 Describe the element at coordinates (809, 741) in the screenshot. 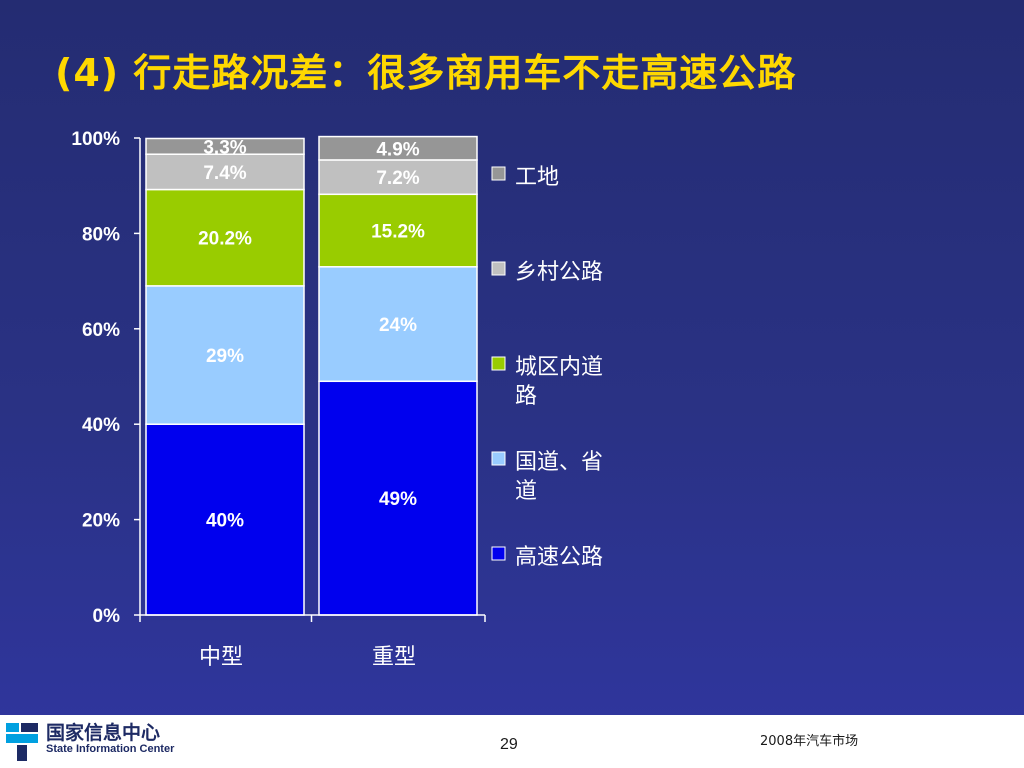

I see `footer-text: 2008年汽车市场` at that location.